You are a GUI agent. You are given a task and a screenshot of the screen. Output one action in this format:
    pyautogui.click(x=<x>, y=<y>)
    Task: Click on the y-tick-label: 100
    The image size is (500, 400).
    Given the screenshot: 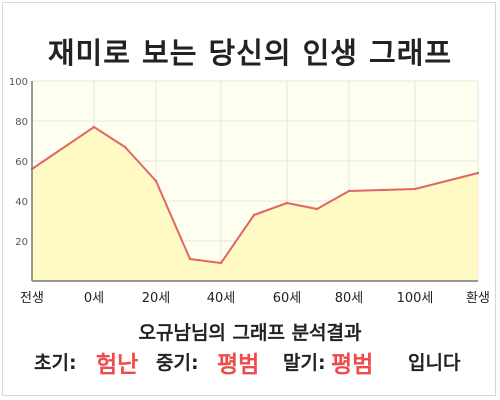 What is the action you would take?
    pyautogui.click(x=18, y=82)
    